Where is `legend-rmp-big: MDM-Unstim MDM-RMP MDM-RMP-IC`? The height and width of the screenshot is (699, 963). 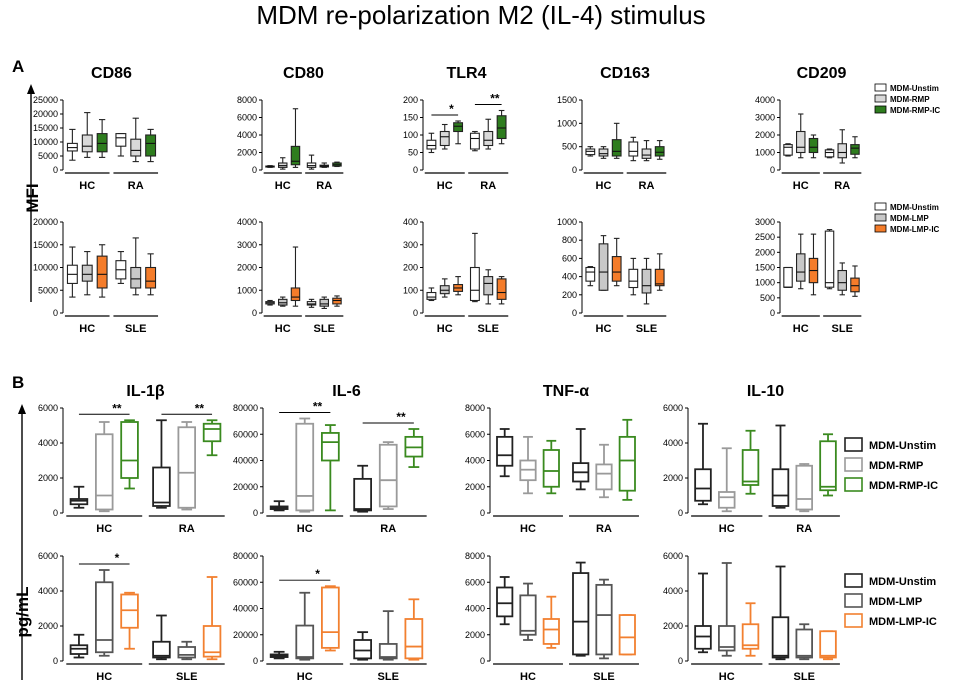
legend-rmp-big: MDM-Unstim MDM-RMP MDM-RMP-IC is located at coordinates (891, 464).